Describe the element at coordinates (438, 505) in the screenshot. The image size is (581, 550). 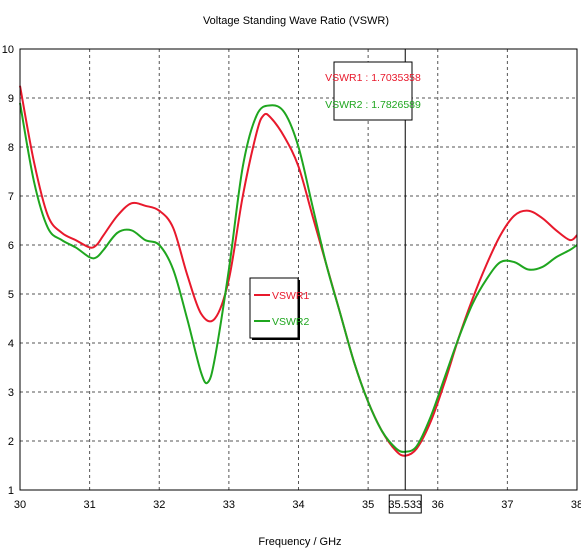
I see `x-tick-label: 36` at that location.